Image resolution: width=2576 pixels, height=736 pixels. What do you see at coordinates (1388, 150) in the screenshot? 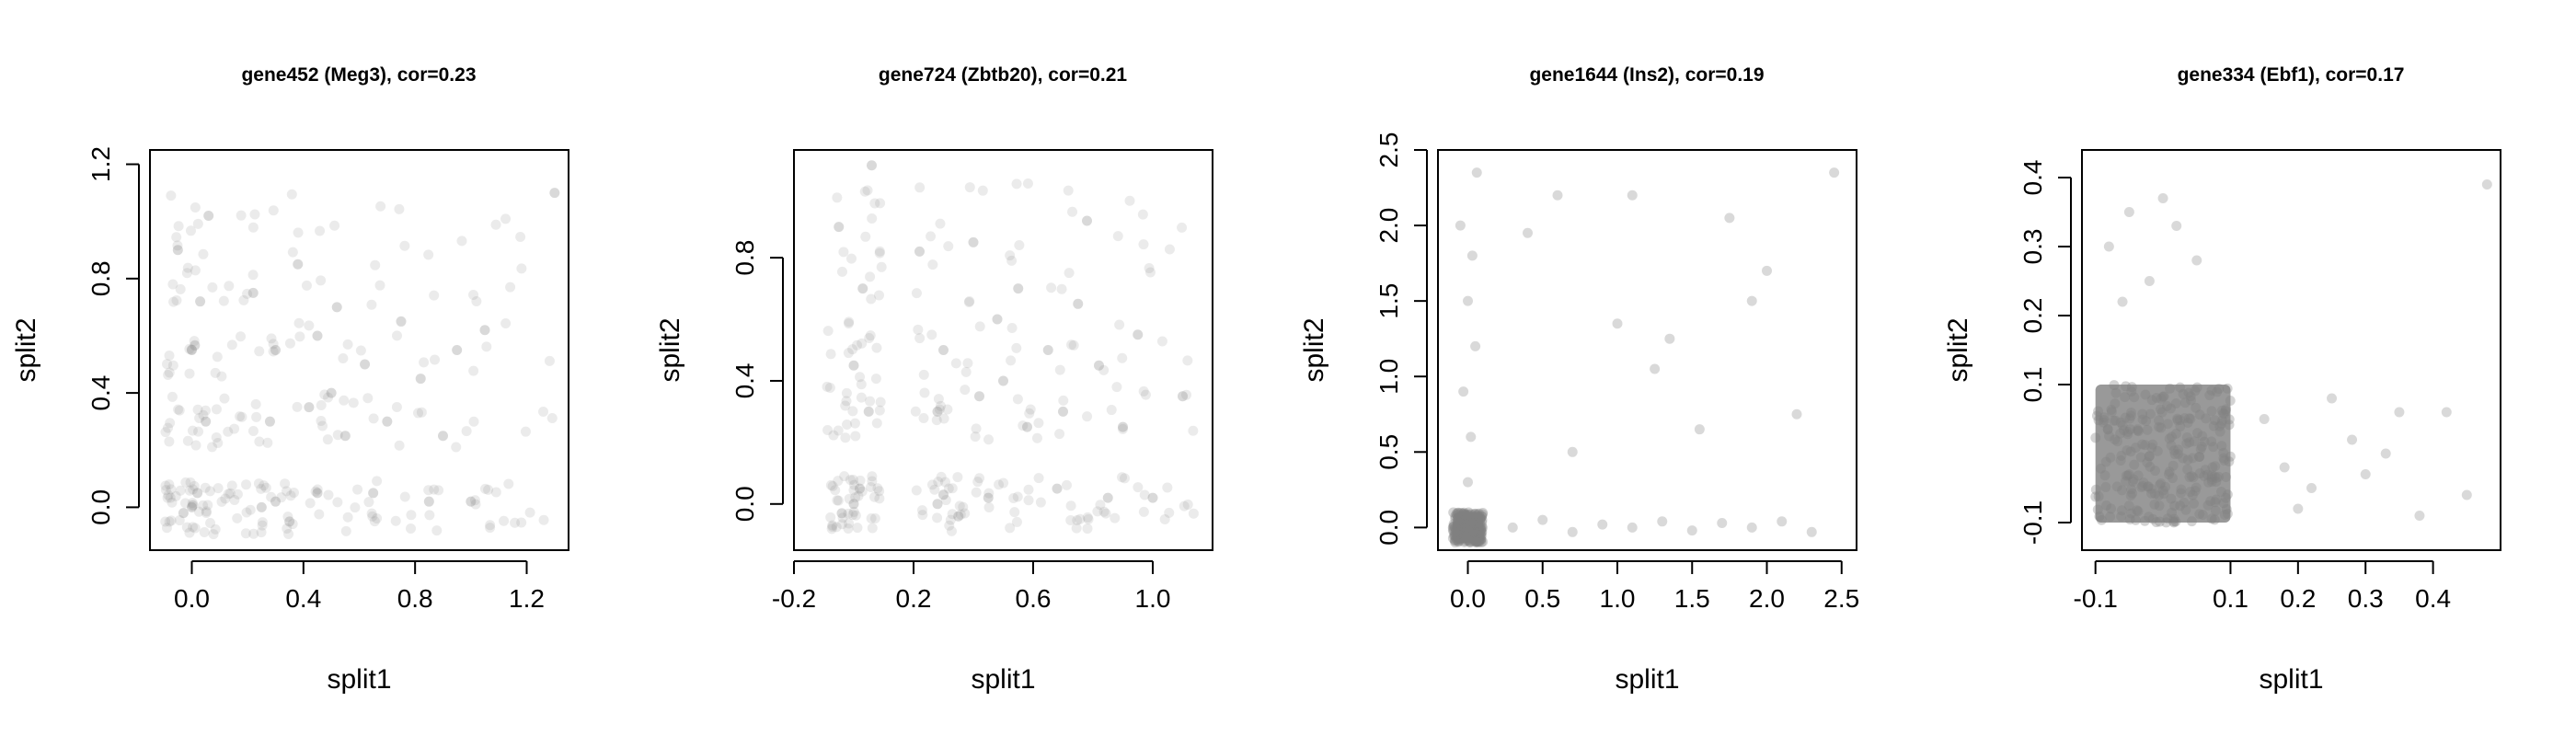
I see `y-tick-label: 2.5` at bounding box center [1388, 150].